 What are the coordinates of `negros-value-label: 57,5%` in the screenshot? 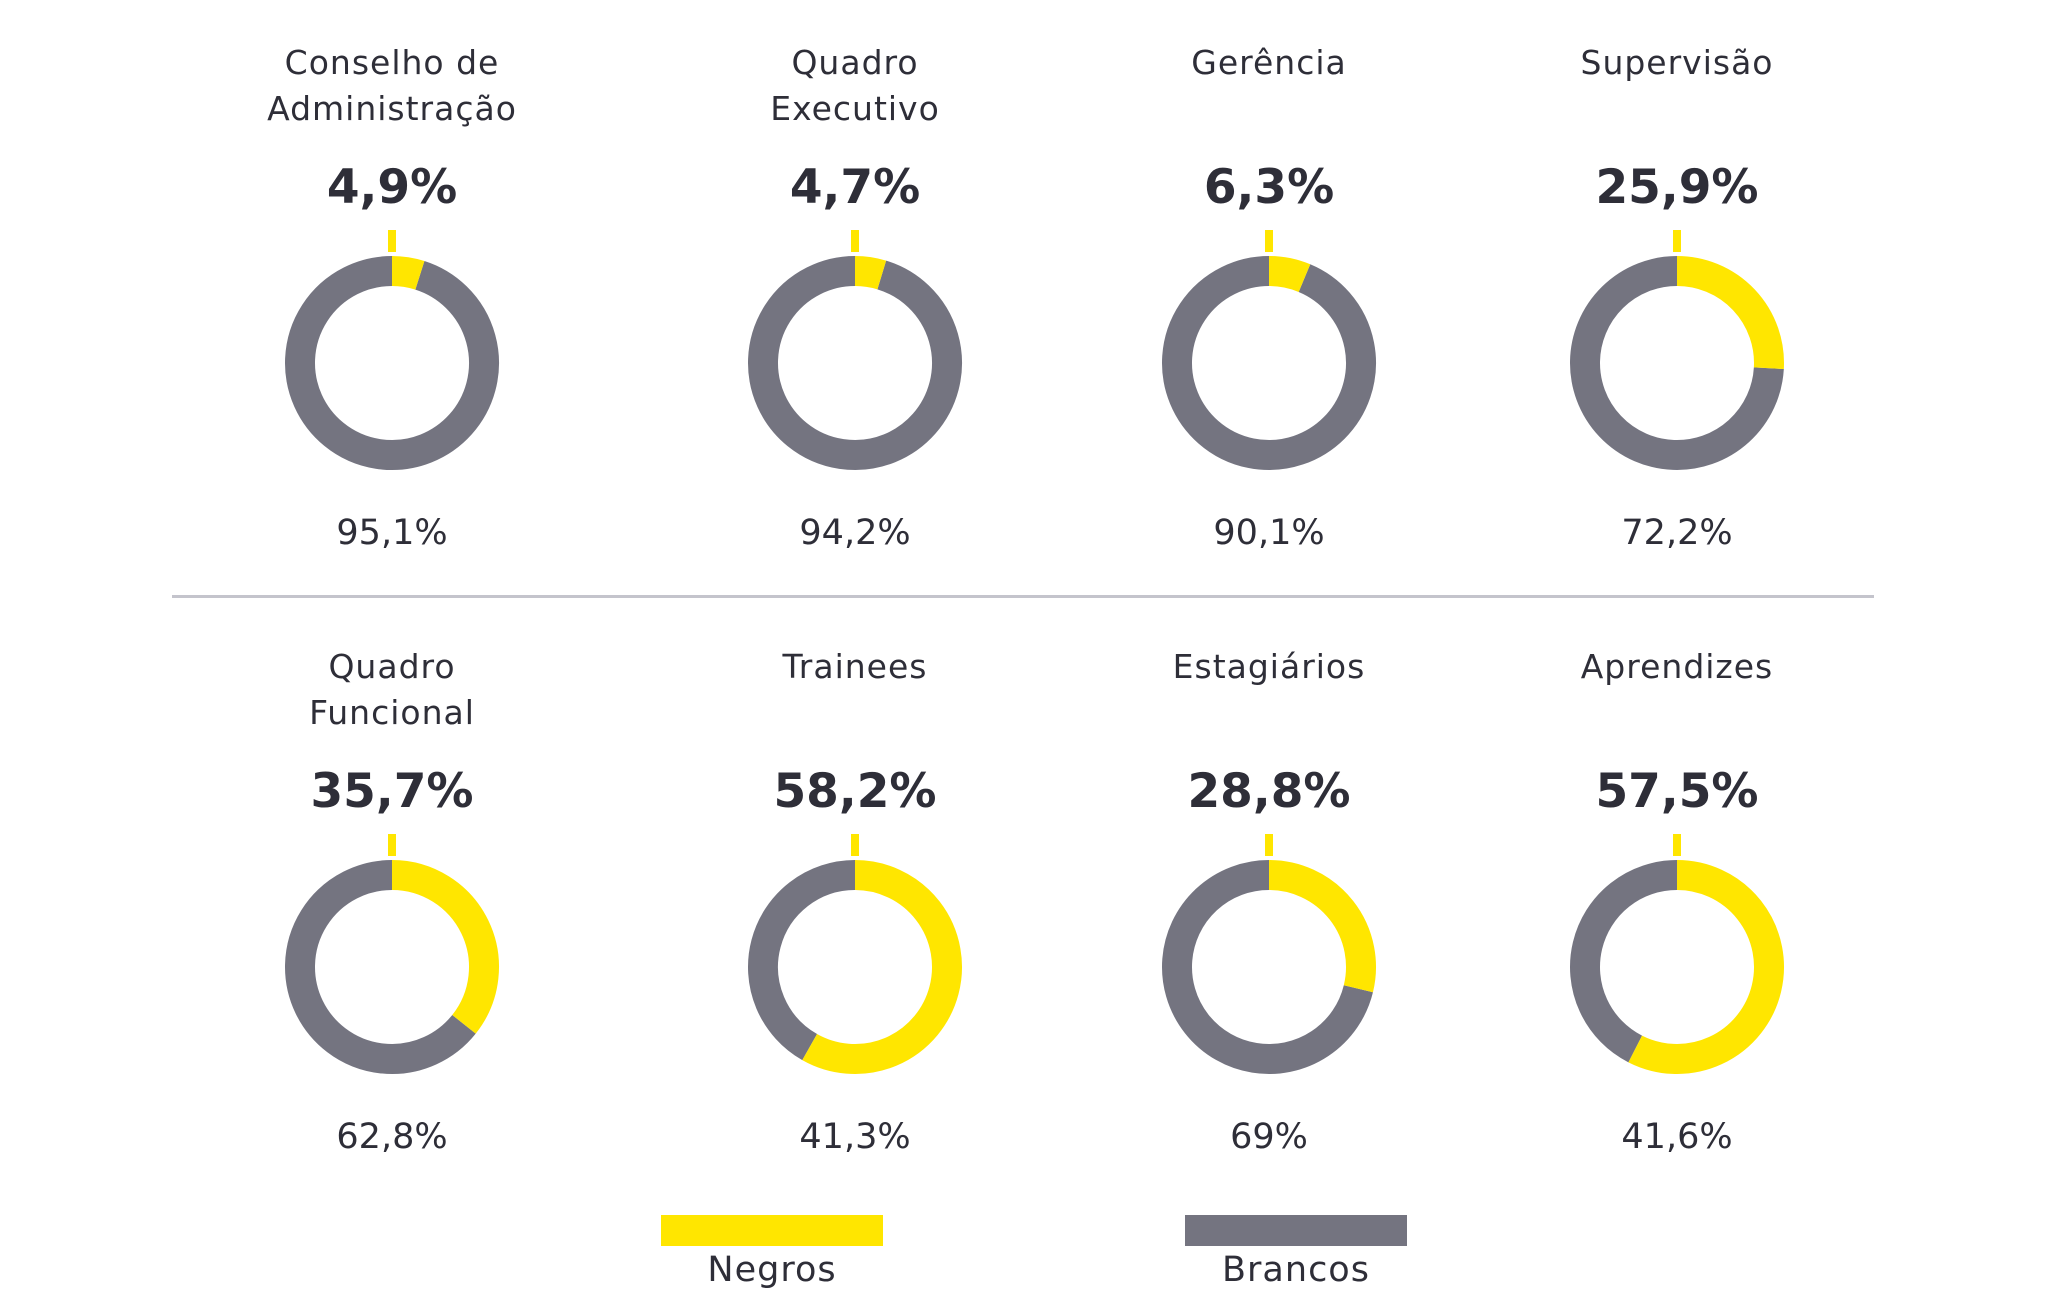 It's located at (1677, 791).